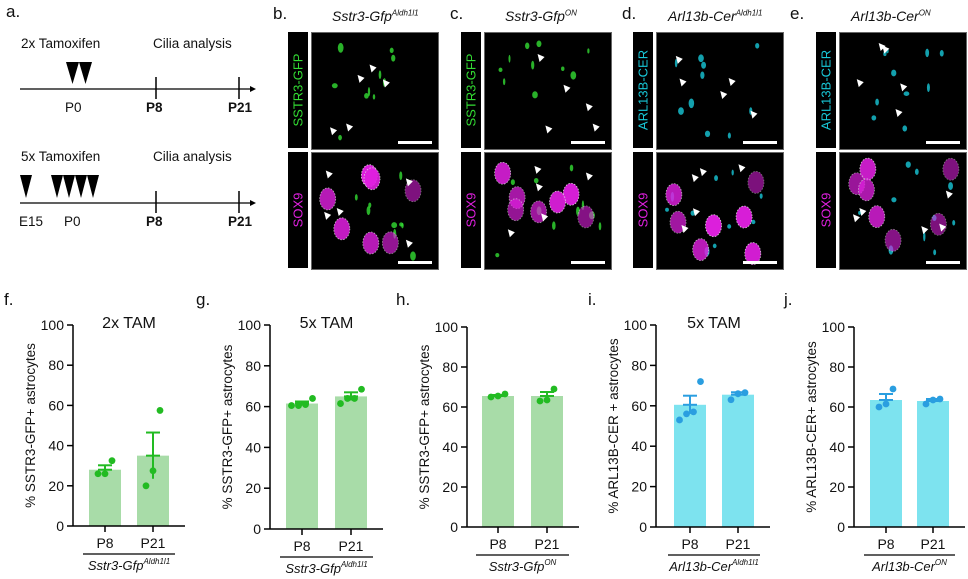 Image resolution: width=968 pixels, height=579 pixels. I want to click on genotype-name: Arl13b-Cer, so click(702, 16).